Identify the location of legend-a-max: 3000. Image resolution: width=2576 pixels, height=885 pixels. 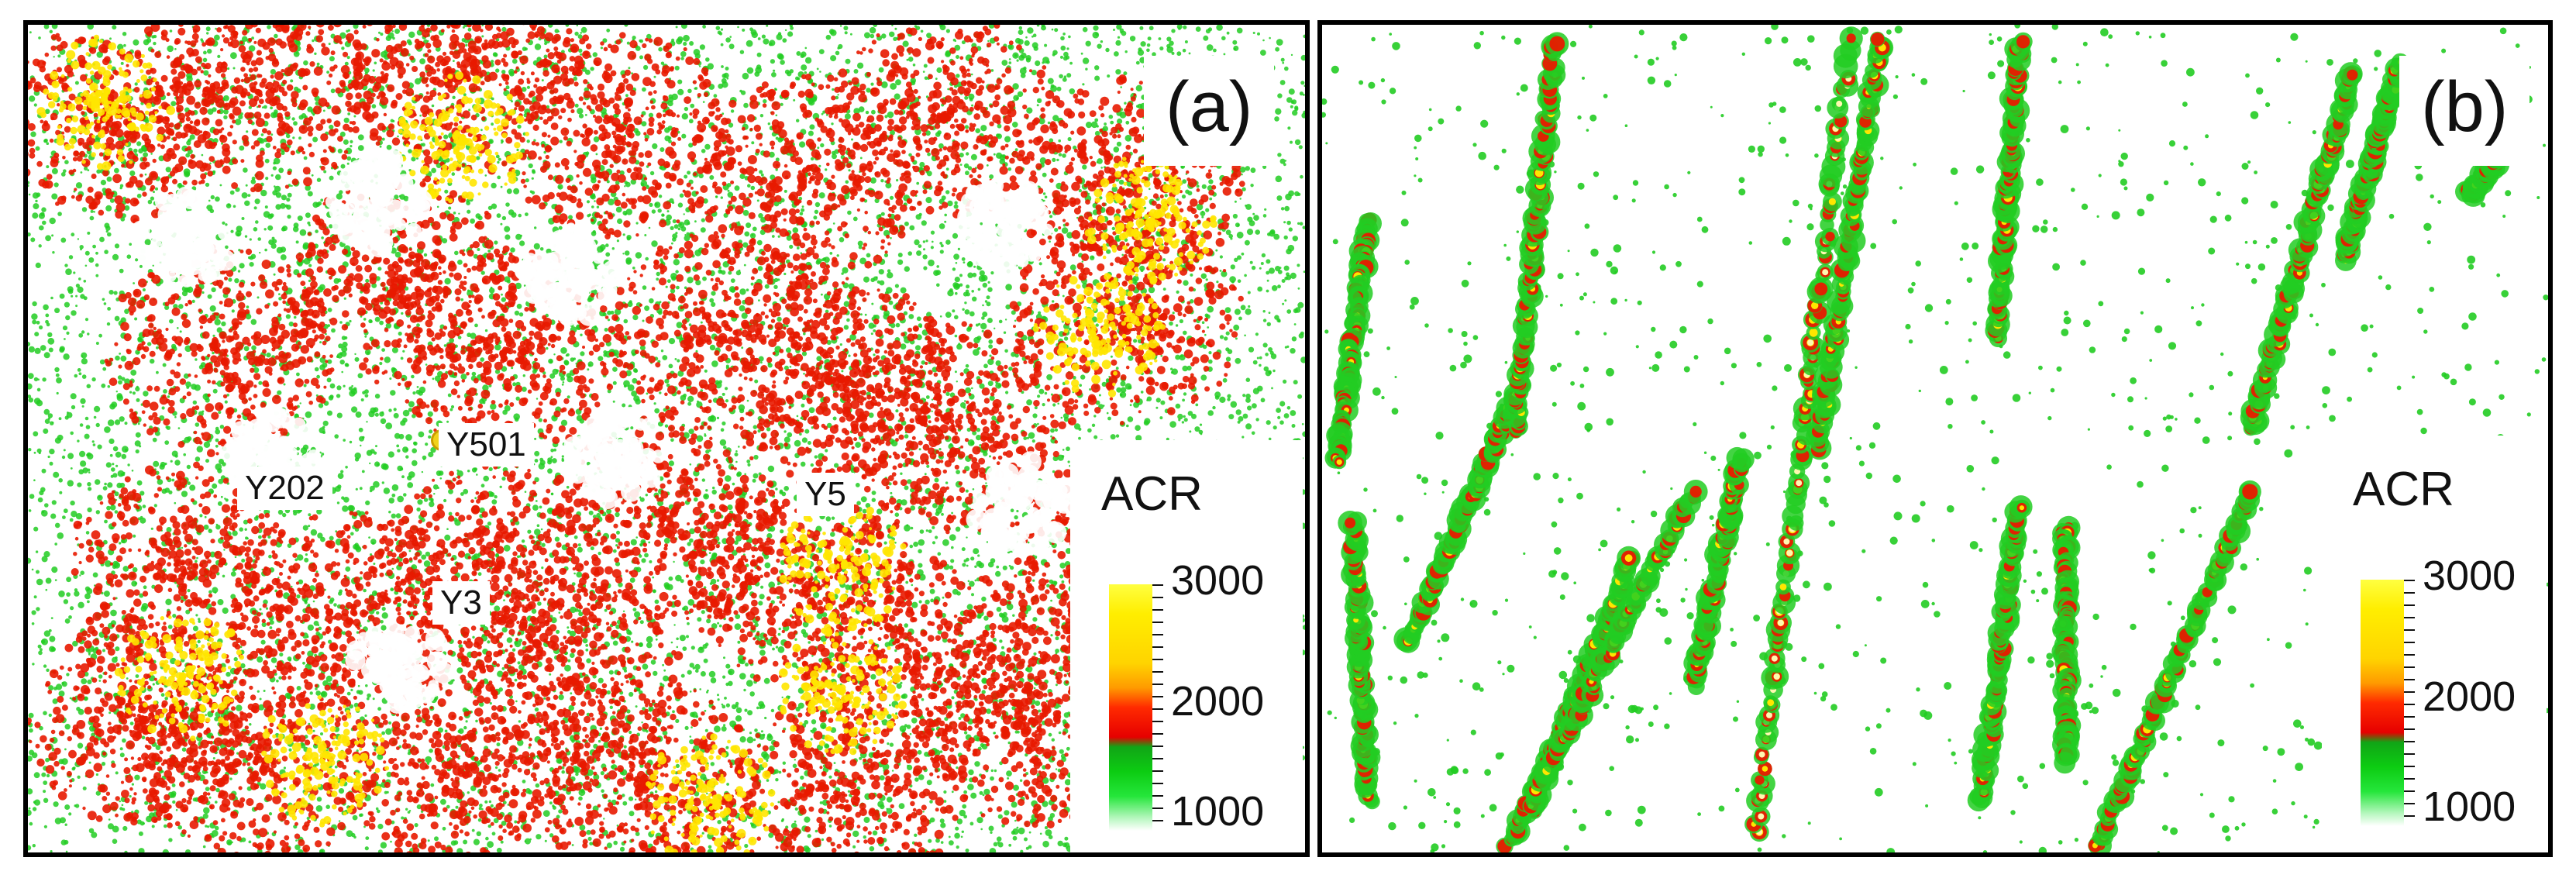
(1217, 580).